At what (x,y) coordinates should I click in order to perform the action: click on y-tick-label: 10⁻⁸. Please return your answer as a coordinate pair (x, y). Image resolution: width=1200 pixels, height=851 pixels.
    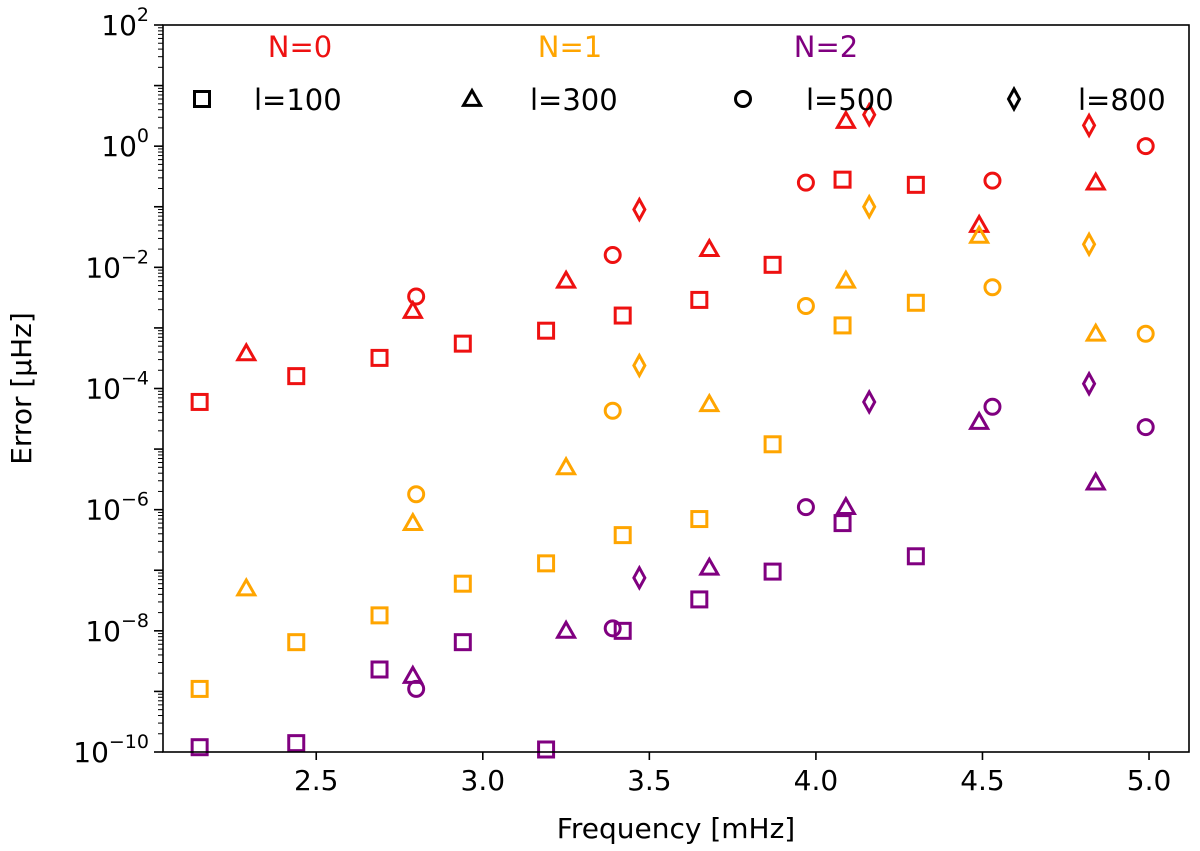
    Looking at the image, I should click on (117, 629).